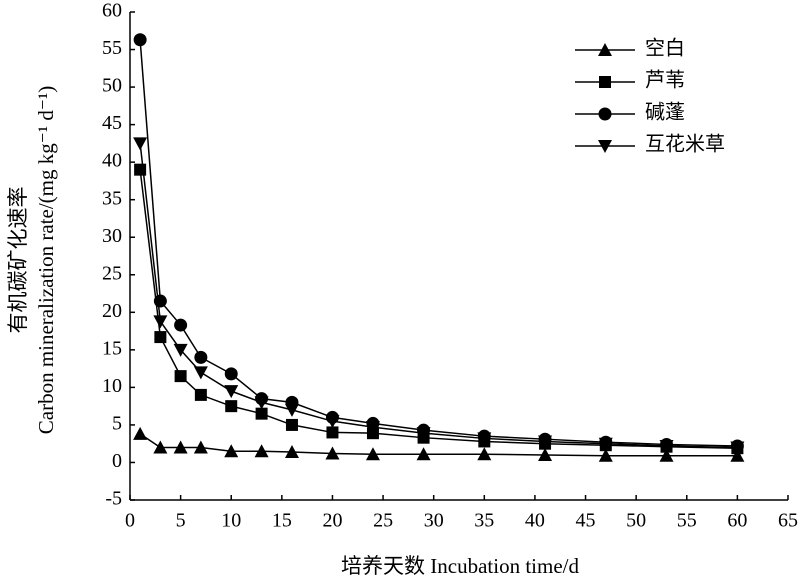 Image resolution: width=800 pixels, height=584 pixels. What do you see at coordinates (112, 11) in the screenshot?
I see `y-tick-label: 60` at bounding box center [112, 11].